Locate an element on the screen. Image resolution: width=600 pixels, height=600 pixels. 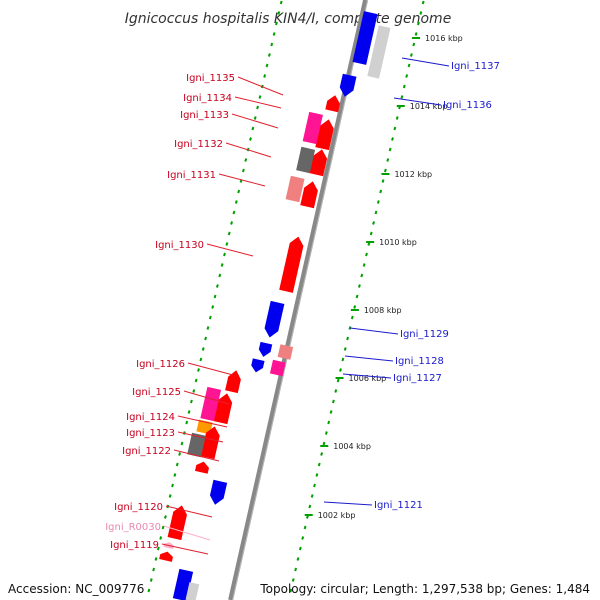
gene-label-left: Igni_1126 is located at coordinates (160, 364).